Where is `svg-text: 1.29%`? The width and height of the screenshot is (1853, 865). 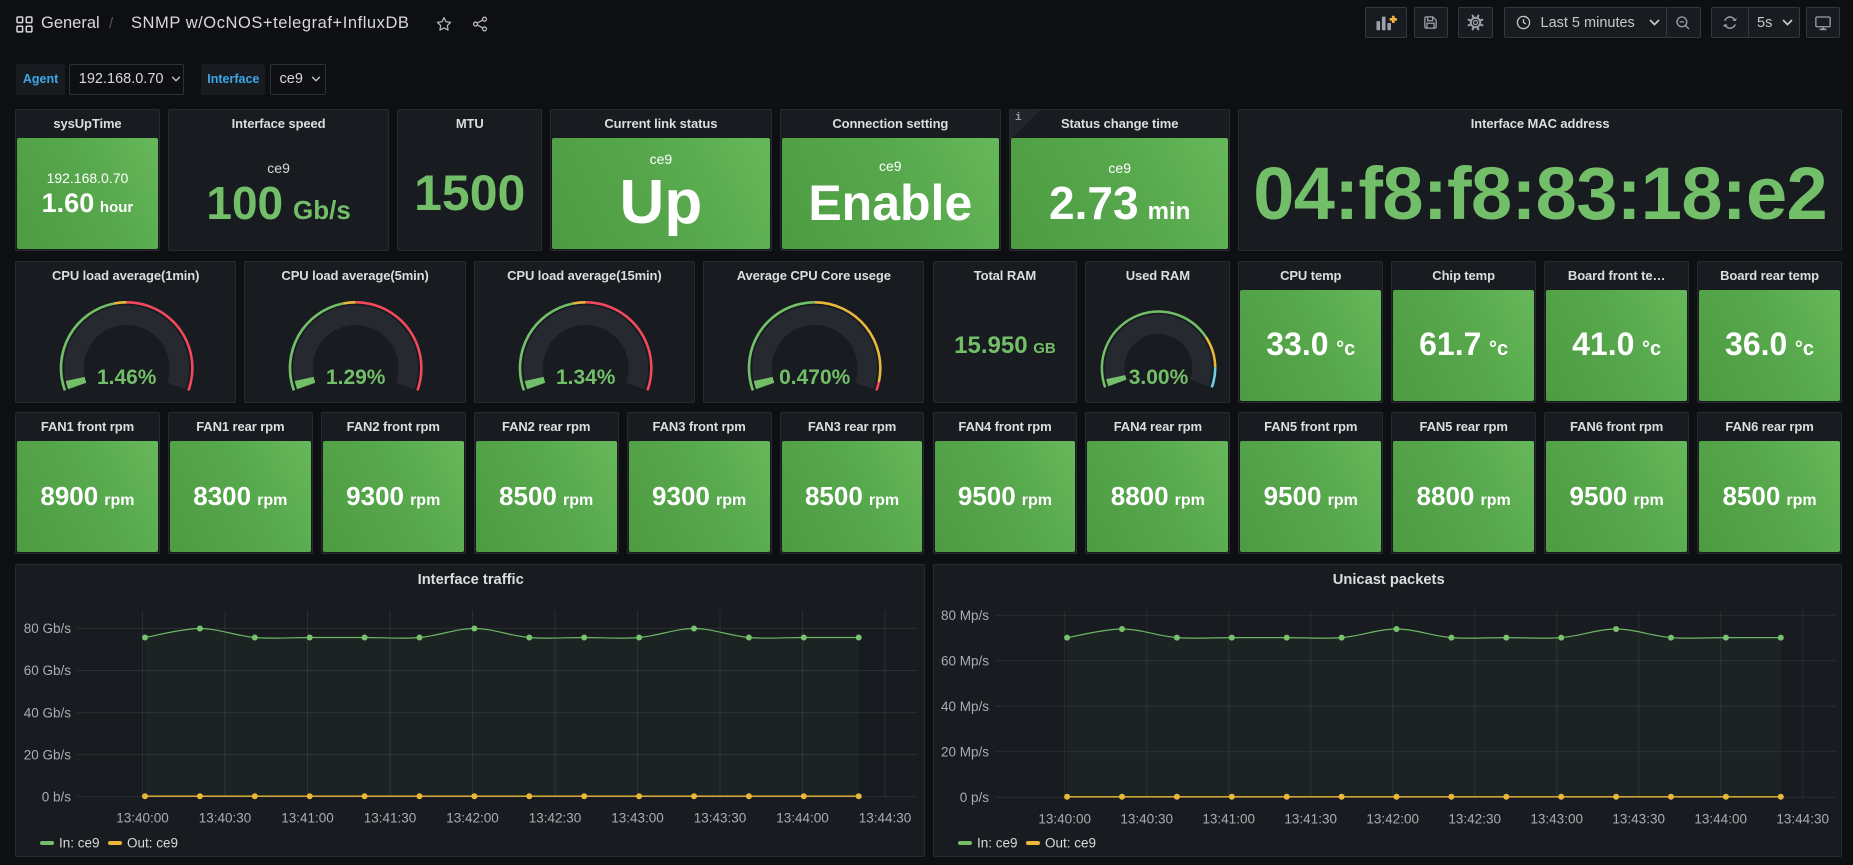
svg-text: 1.29% is located at coordinates (356, 376).